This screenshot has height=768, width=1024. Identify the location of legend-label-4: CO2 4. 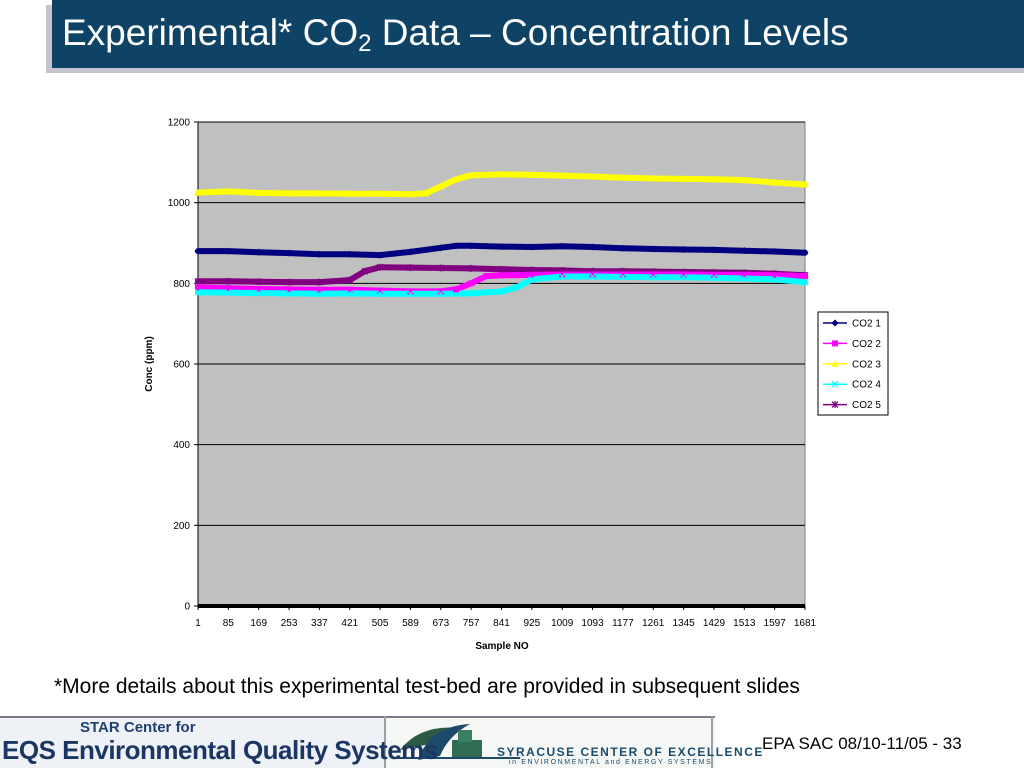
(866, 385).